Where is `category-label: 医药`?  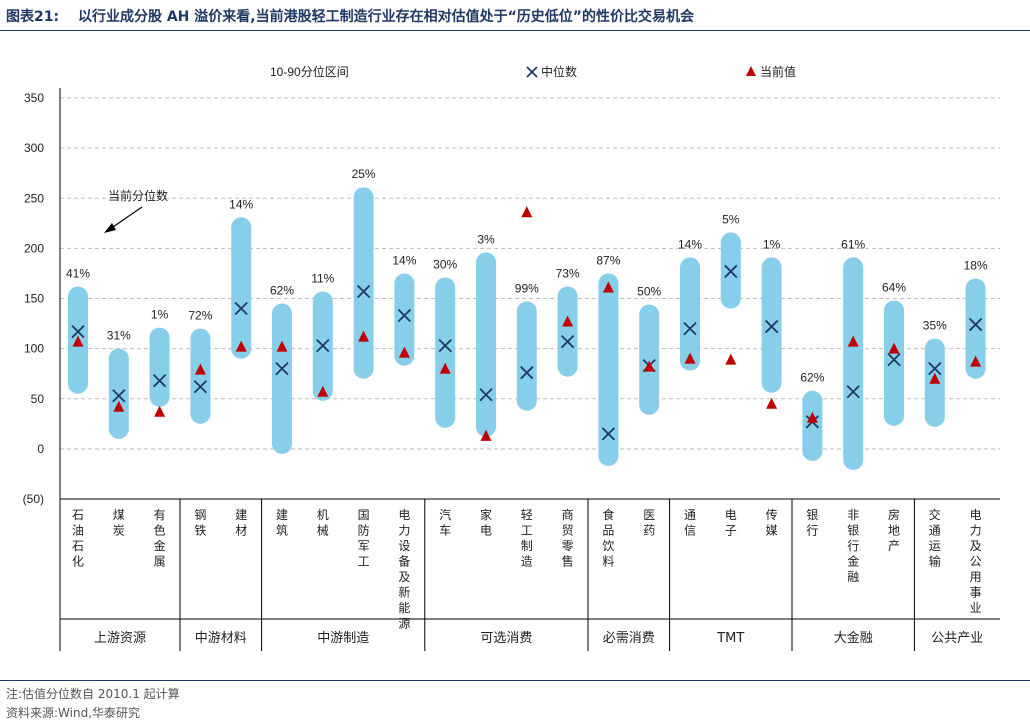 category-label: 医药 is located at coordinates (649, 523).